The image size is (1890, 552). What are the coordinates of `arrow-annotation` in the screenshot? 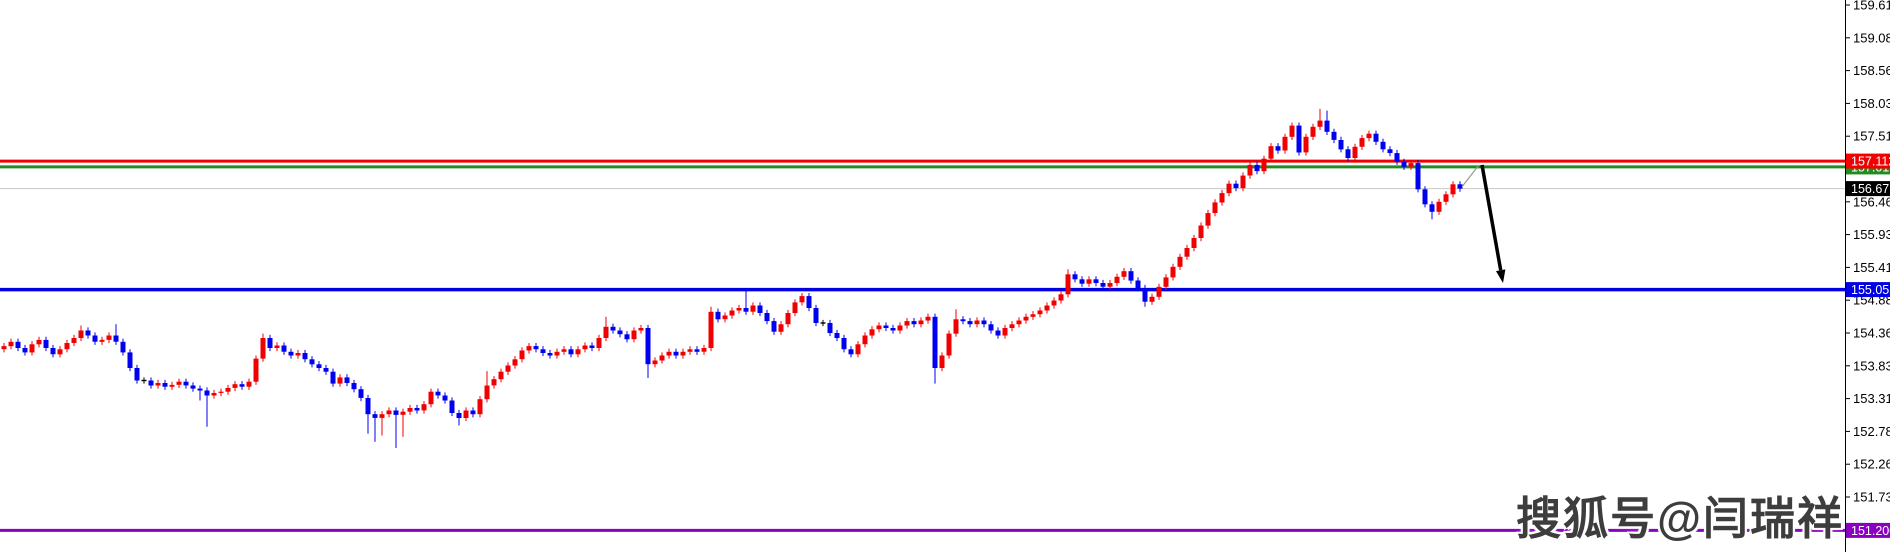 It's located at (1483, 223).